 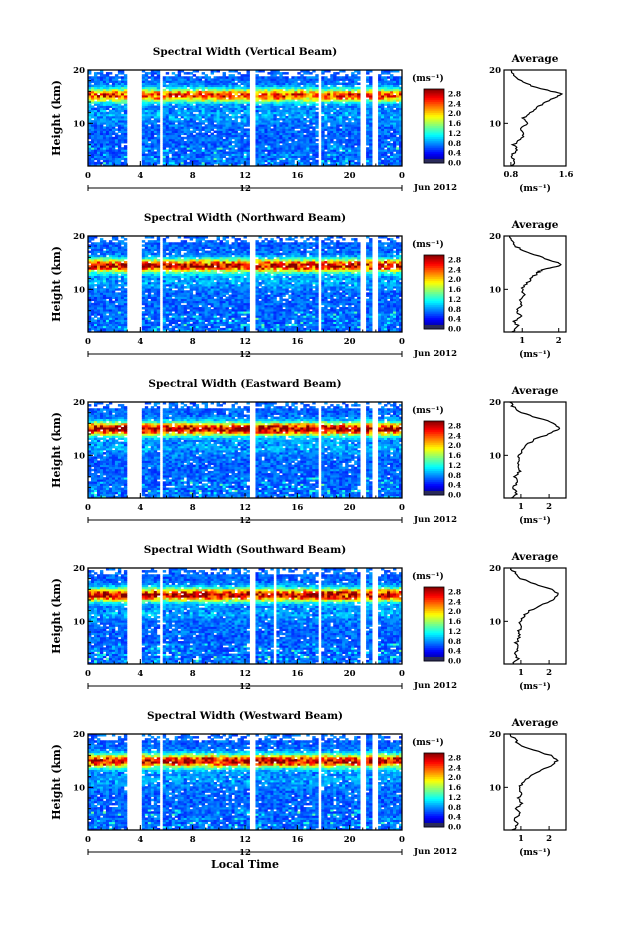 I want to click on colorbar-tick-label: 0.4, so click(x=454, y=485).